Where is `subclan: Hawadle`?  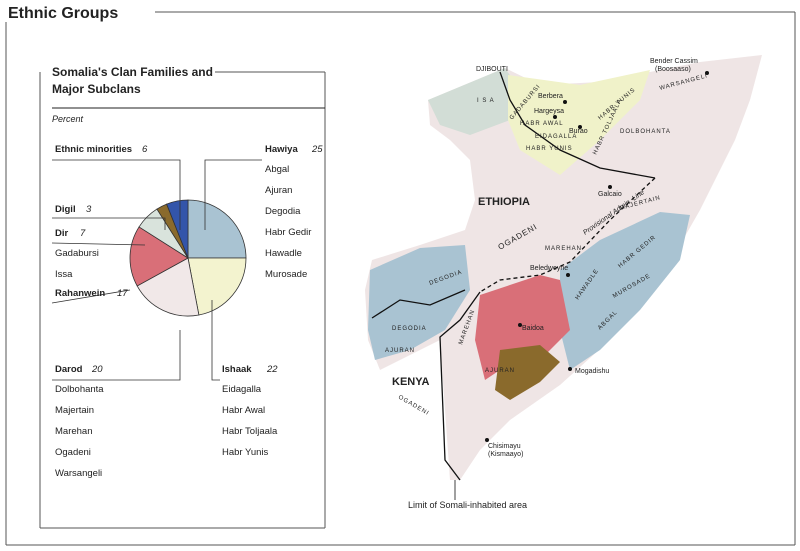 subclan: Hawadle is located at coordinates (283, 253).